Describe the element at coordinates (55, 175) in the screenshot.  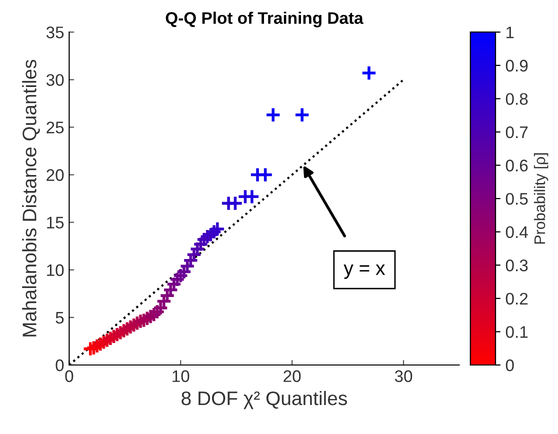
I see `y-tick-label: 20` at that location.